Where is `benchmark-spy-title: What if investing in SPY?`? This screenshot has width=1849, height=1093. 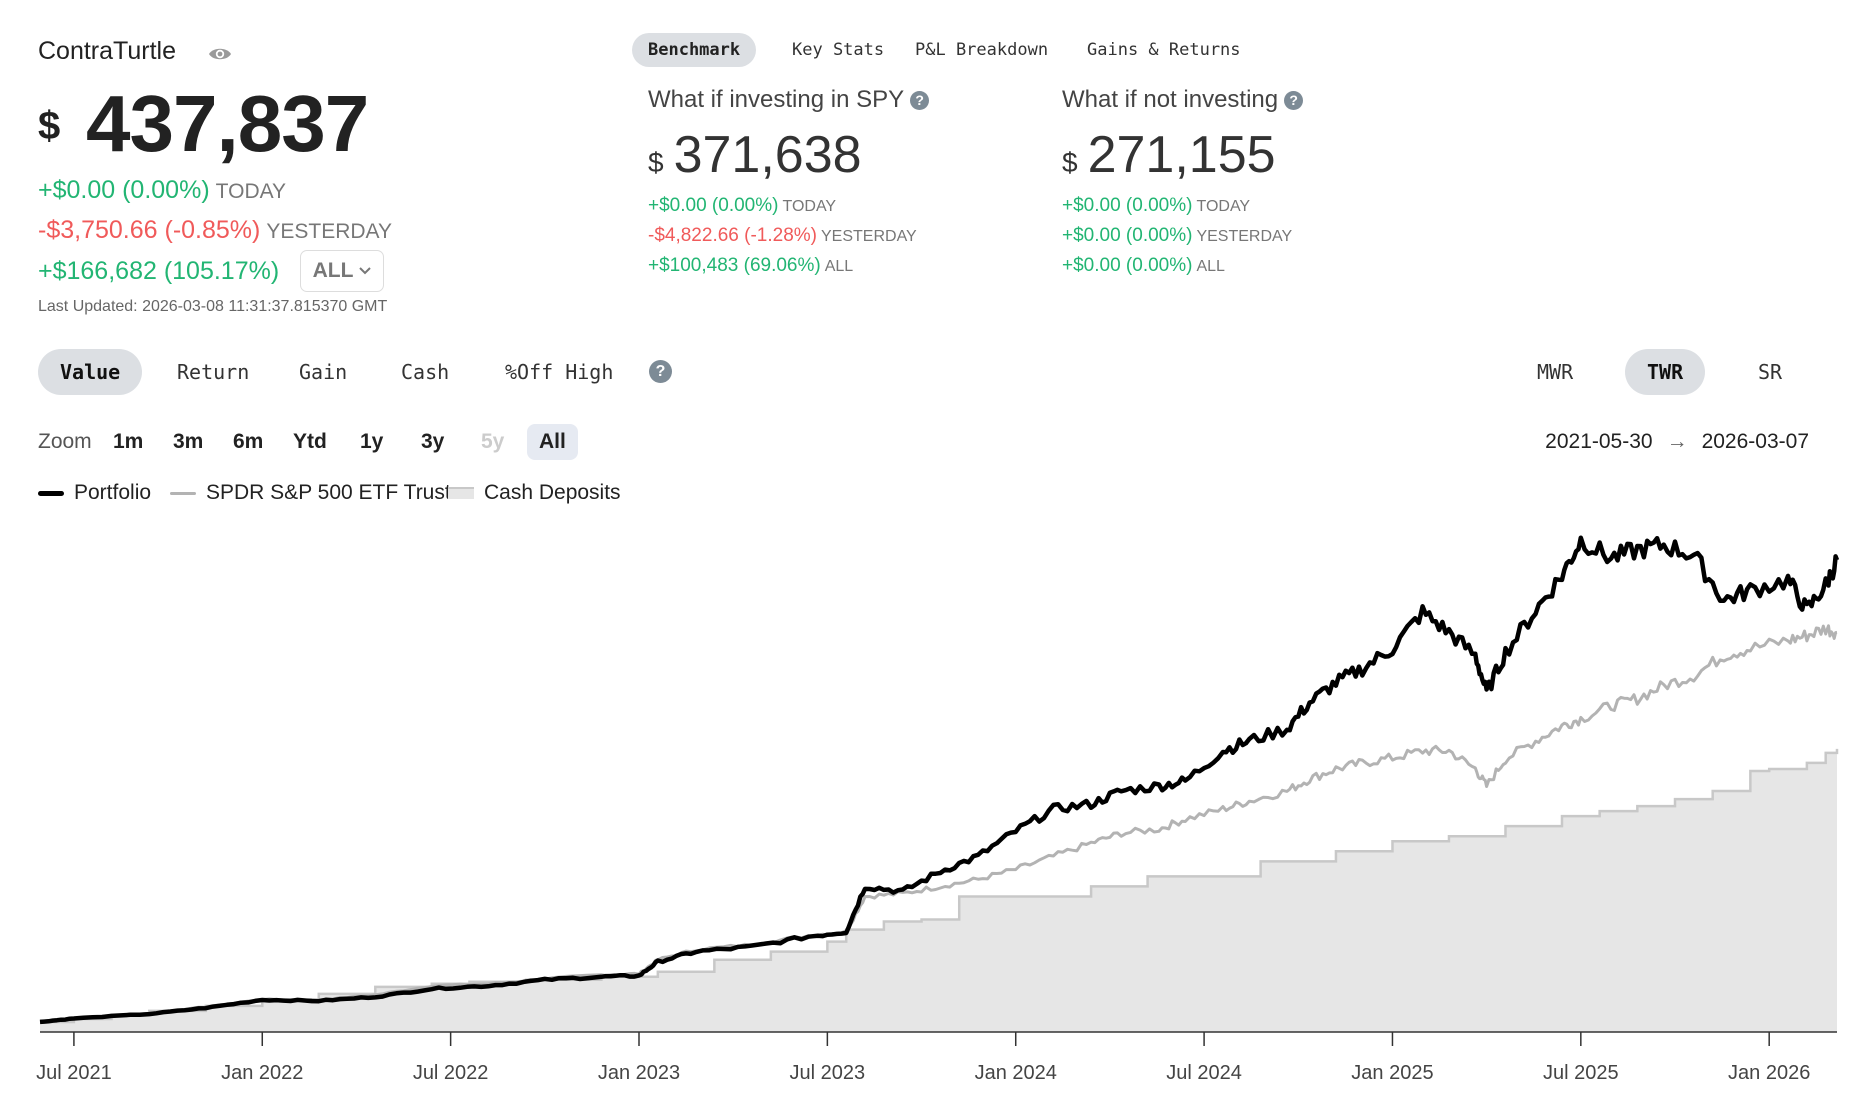 benchmark-spy-title: What if investing in SPY? is located at coordinates (789, 100).